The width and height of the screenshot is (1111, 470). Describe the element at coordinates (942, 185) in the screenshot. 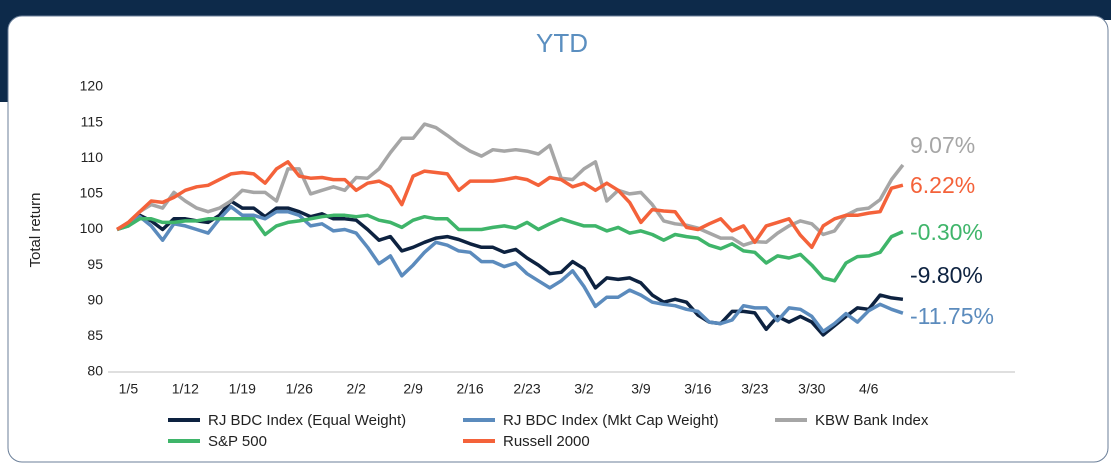

I see `end-label: 6.22%` at that location.